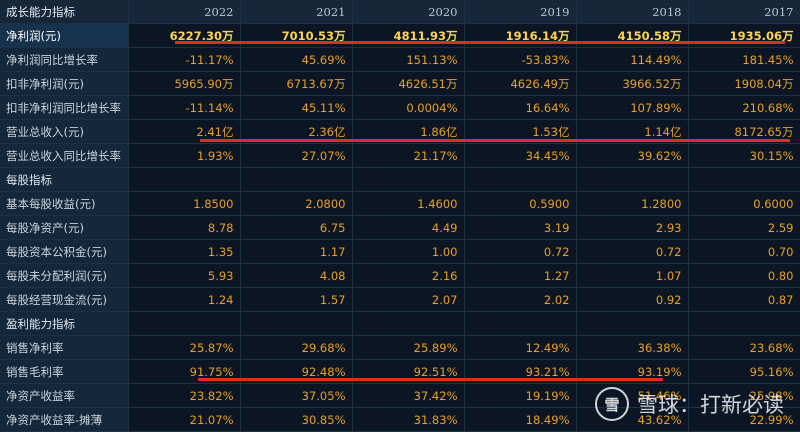 Image resolution: width=800 pixels, height=432 pixels. What do you see at coordinates (64, 227) in the screenshot?
I see `row-label: 每股净资产(元)` at bounding box center [64, 227].